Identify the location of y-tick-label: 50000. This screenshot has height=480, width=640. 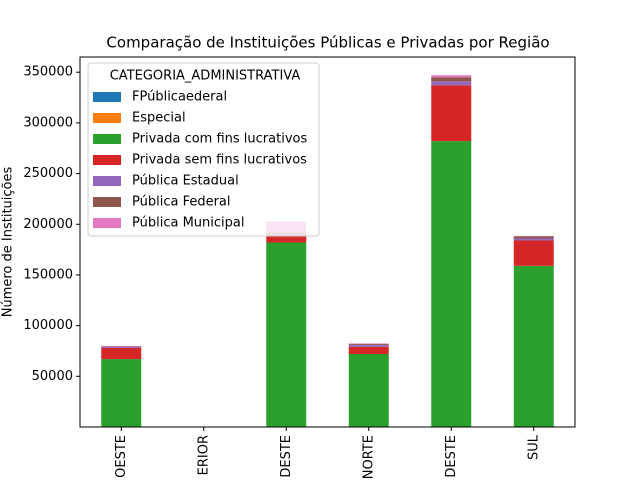
(52, 376).